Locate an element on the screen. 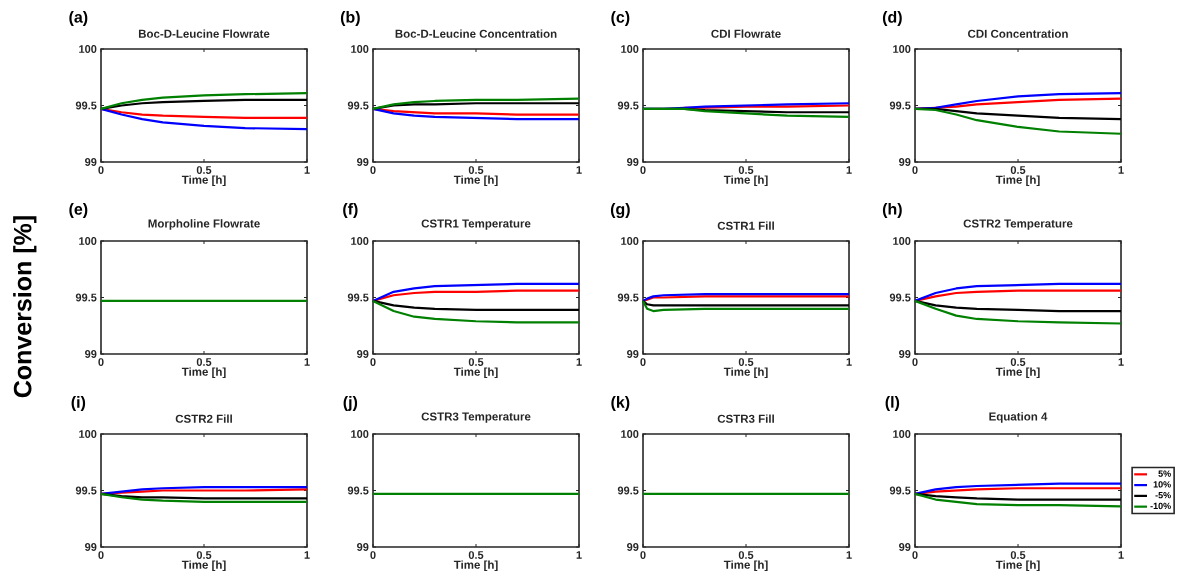 This screenshot has width=1202, height=584. text: (e) is located at coordinates (78, 210).